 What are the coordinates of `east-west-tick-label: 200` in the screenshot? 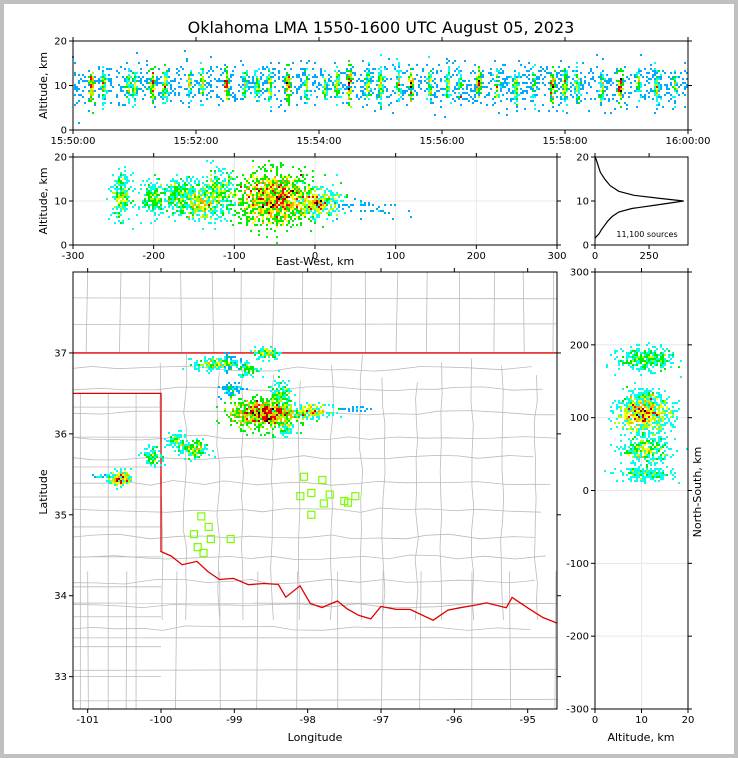 It's located at (476, 256).